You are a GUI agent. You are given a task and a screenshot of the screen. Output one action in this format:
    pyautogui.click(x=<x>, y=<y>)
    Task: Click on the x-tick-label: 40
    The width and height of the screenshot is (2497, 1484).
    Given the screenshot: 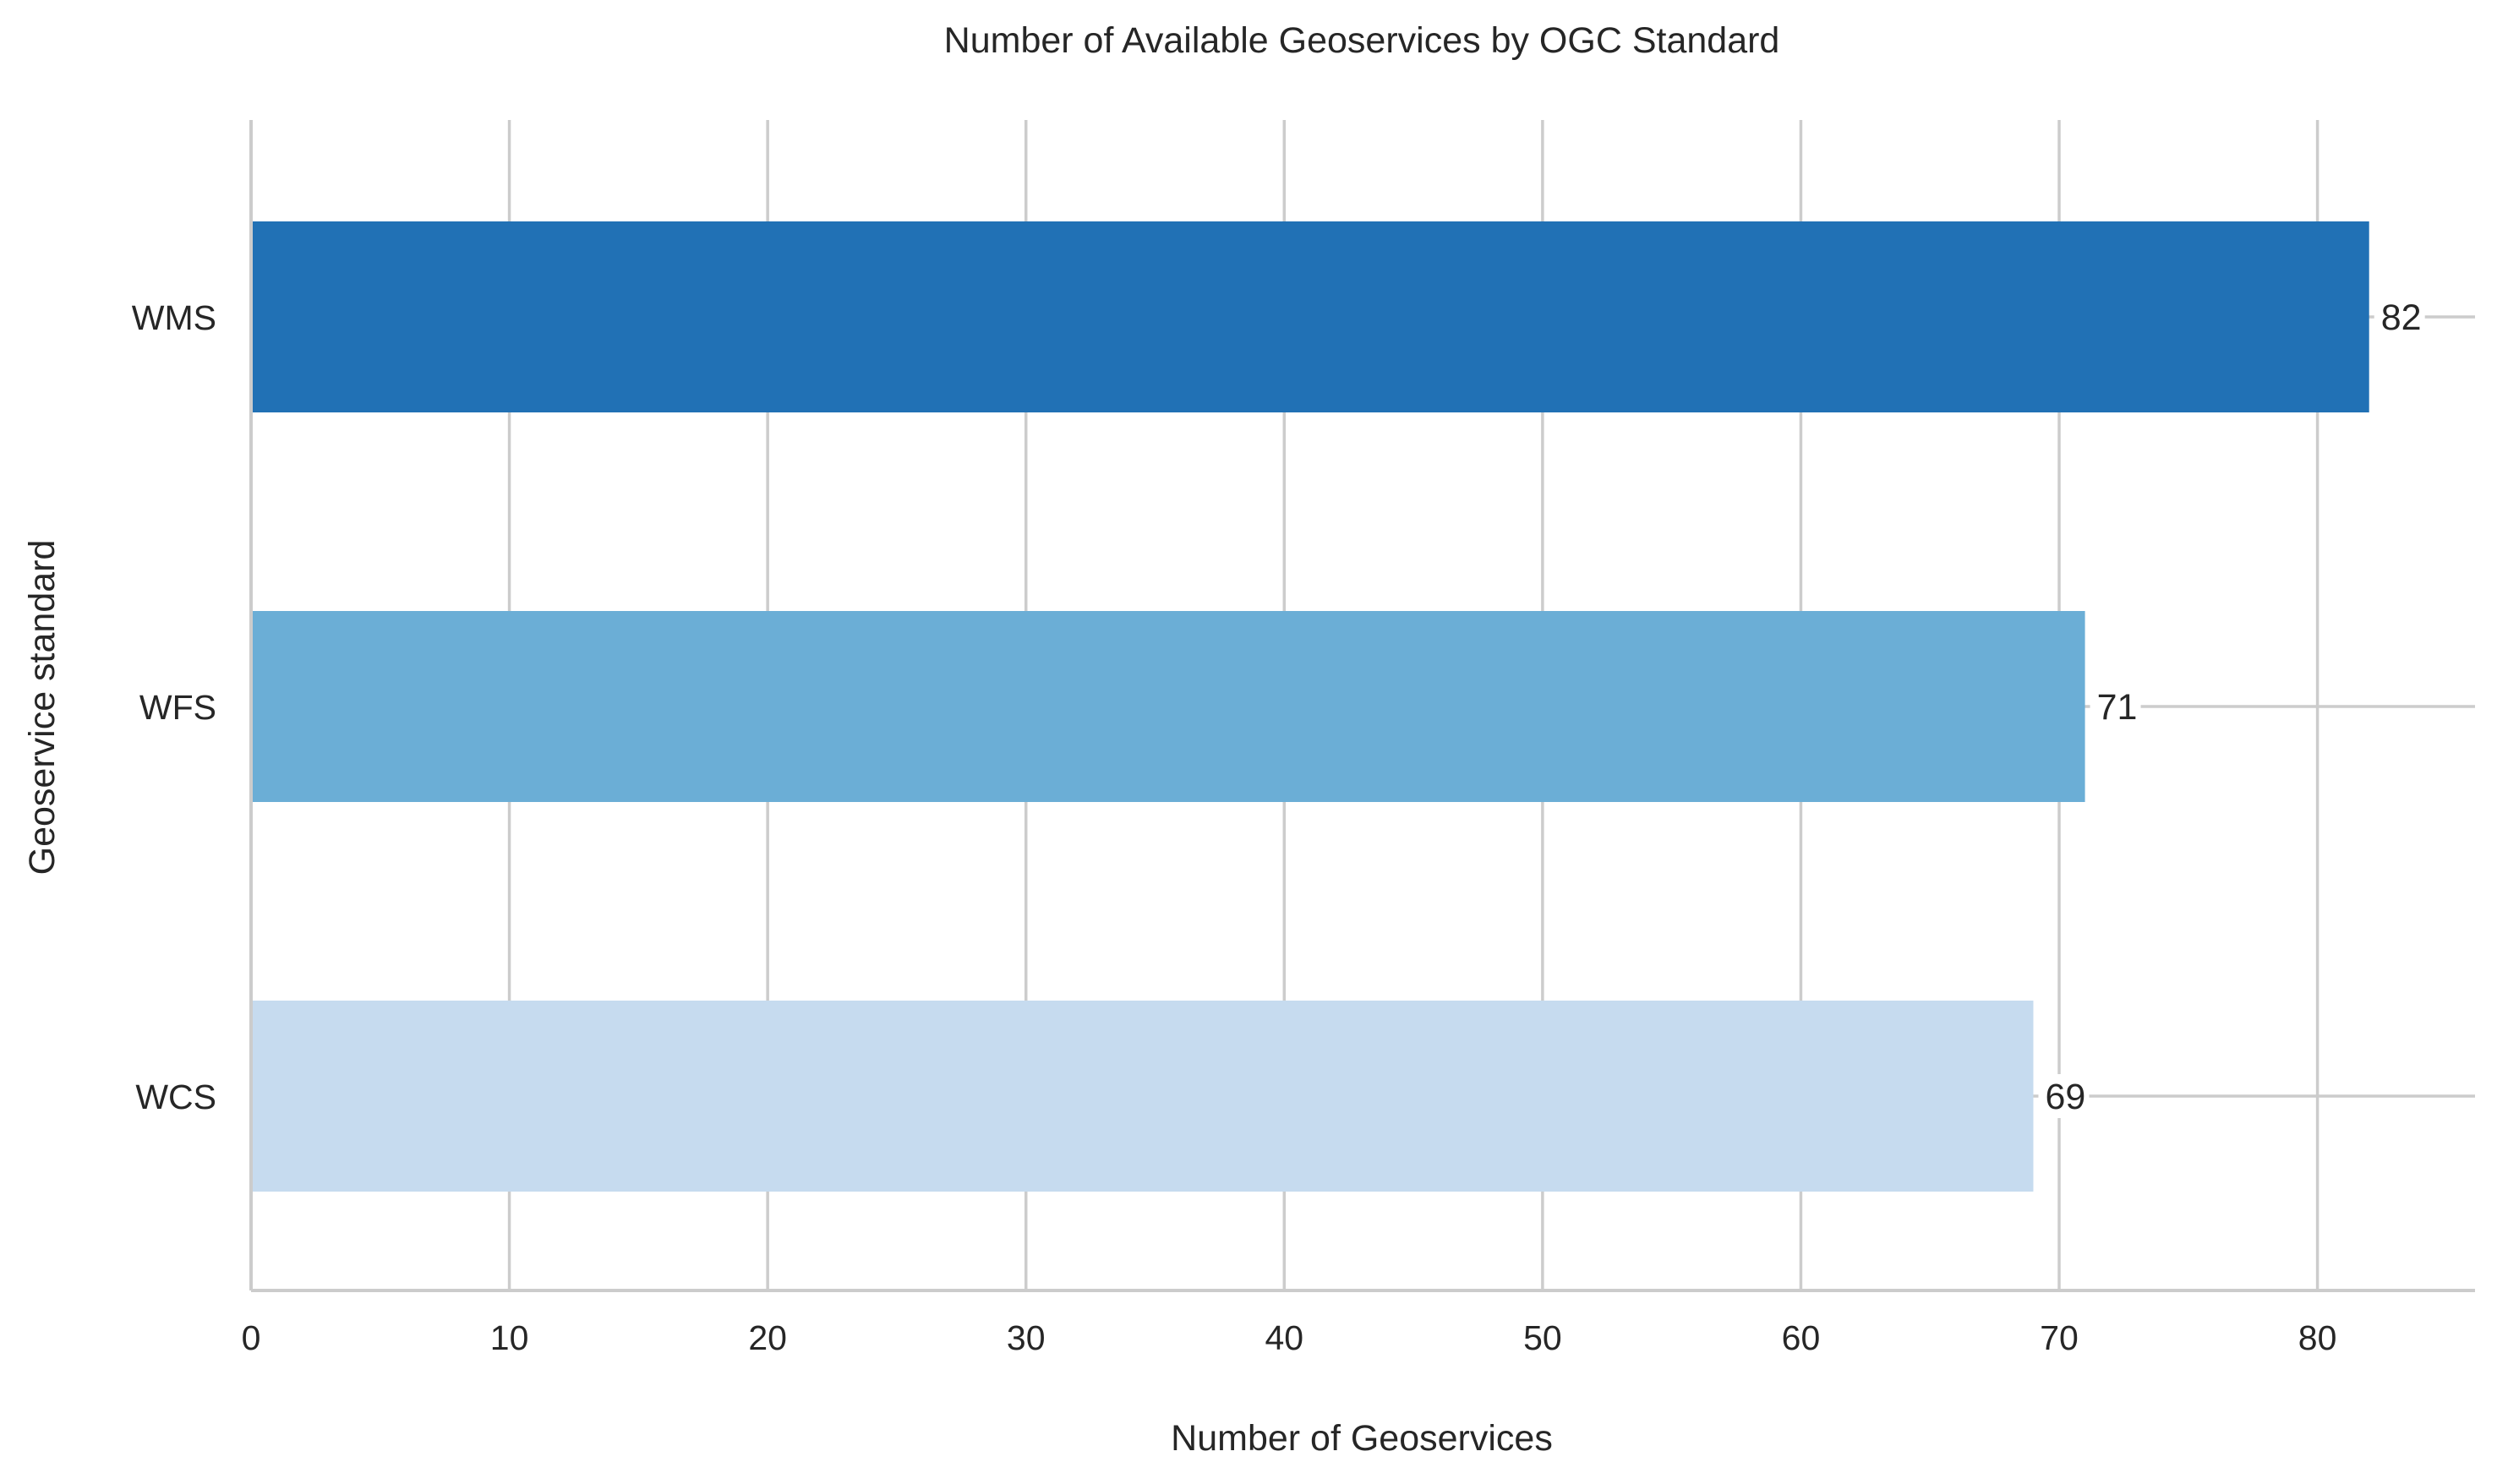 What is the action you would take?
    pyautogui.click(x=1284, y=1338)
    